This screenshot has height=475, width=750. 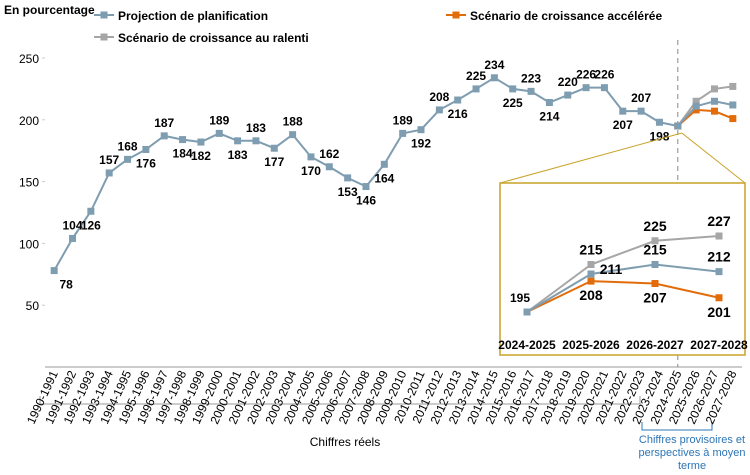 I want to click on data-label: 225, so click(x=655, y=226).